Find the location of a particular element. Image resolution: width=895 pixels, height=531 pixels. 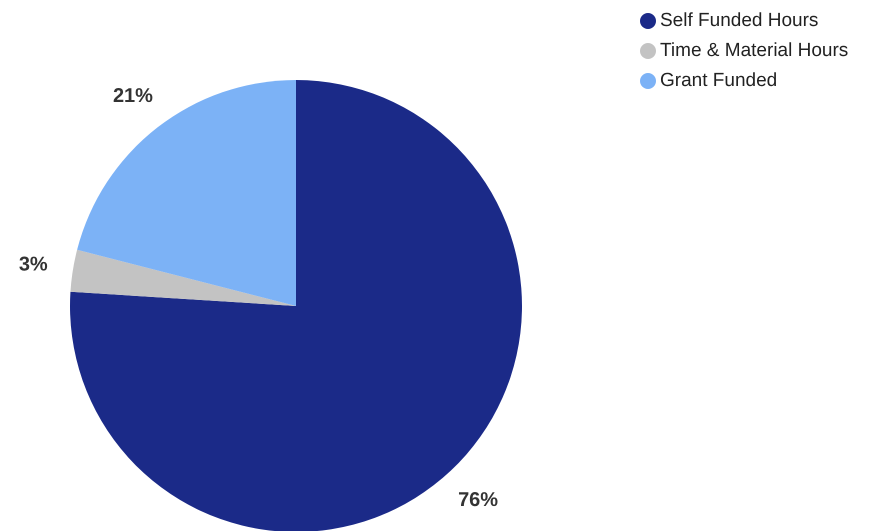

data-label: 21% is located at coordinates (133, 95).